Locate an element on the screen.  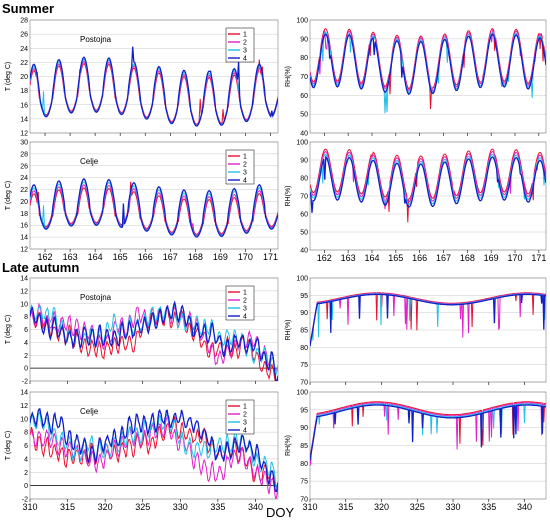
y-tick-label: 6 is located at coordinates (26, 446).